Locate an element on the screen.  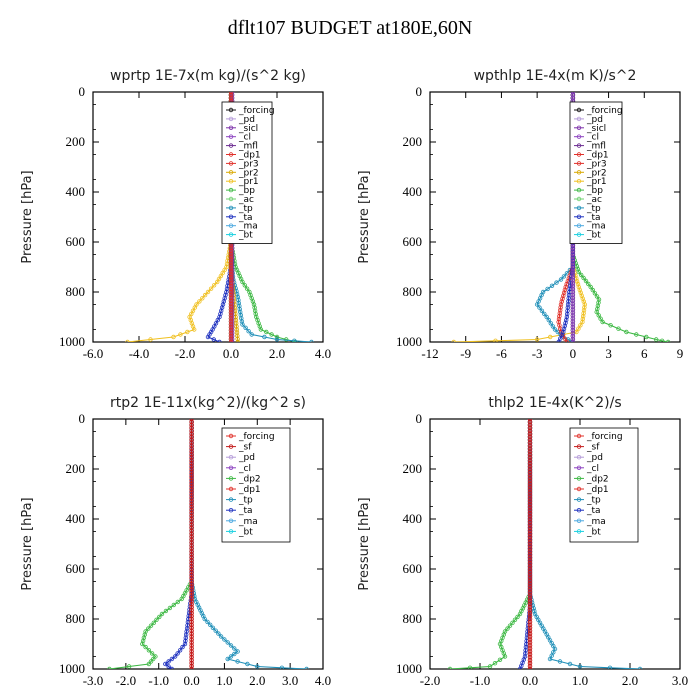
legend-entry: _ta is located at coordinates (593, 511).